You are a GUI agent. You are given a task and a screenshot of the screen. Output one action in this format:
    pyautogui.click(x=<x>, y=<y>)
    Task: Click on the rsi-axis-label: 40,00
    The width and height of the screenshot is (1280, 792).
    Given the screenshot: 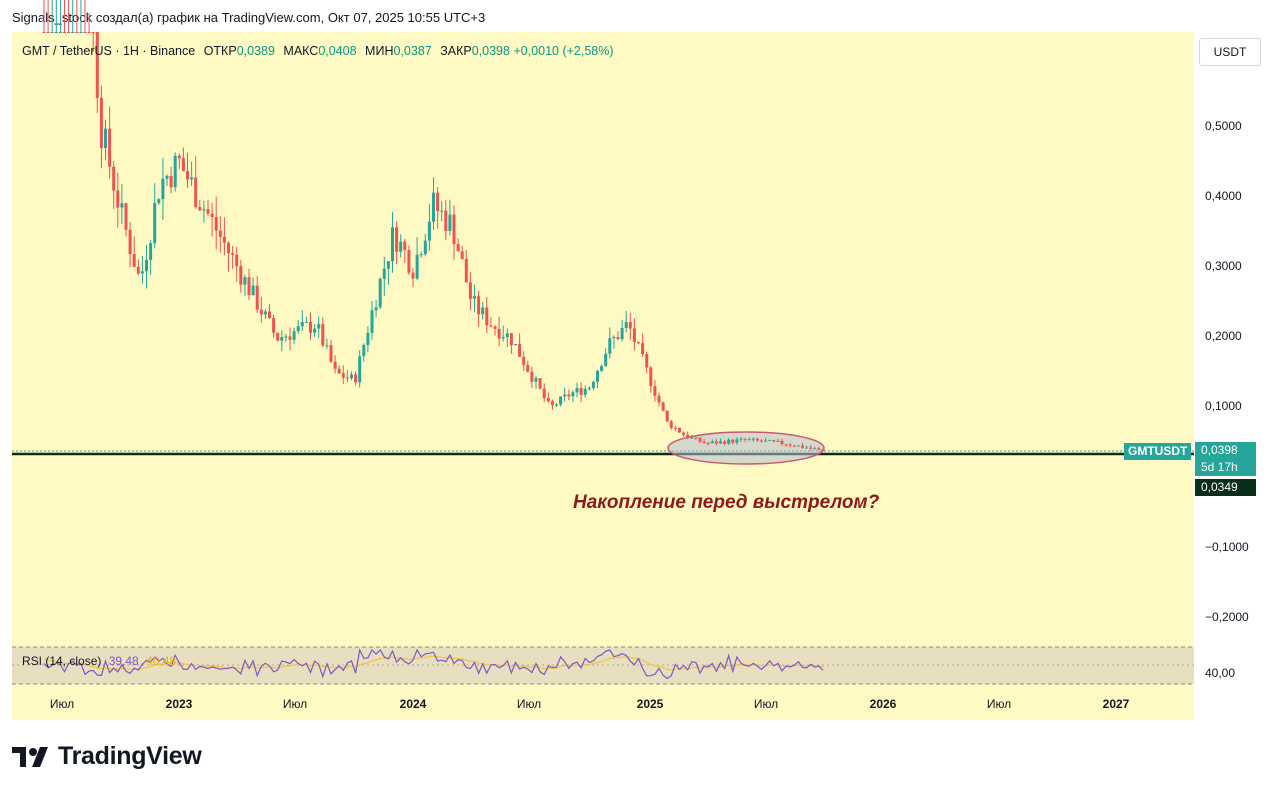 What is the action you would take?
    pyautogui.click(x=1220, y=673)
    